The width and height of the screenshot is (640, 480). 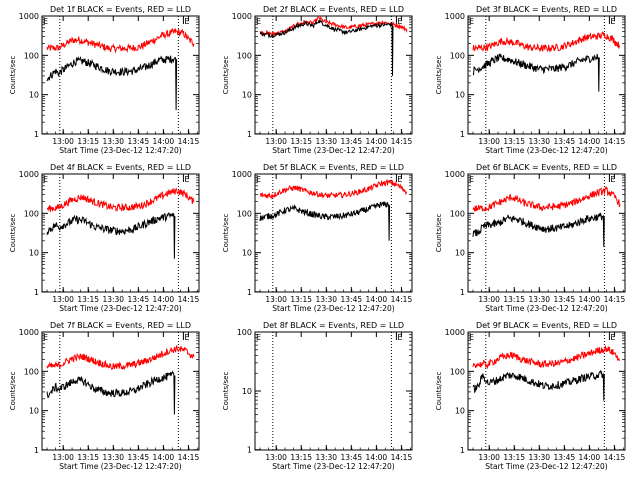 I want to click on panel-title: Det 5f BLACK = Events, RED = LLD, so click(x=333, y=167).